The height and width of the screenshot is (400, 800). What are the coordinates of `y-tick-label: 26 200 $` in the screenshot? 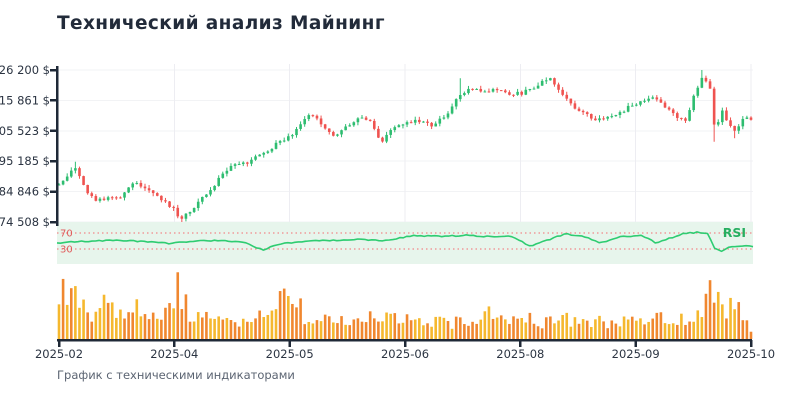 It's located at (25, 70).